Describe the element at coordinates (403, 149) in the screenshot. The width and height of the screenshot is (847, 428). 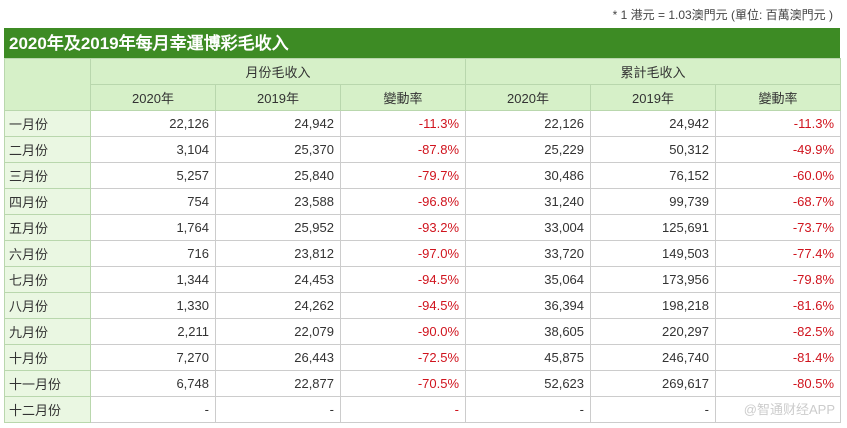
I see `change-rate-cell: -87.8%` at that location.